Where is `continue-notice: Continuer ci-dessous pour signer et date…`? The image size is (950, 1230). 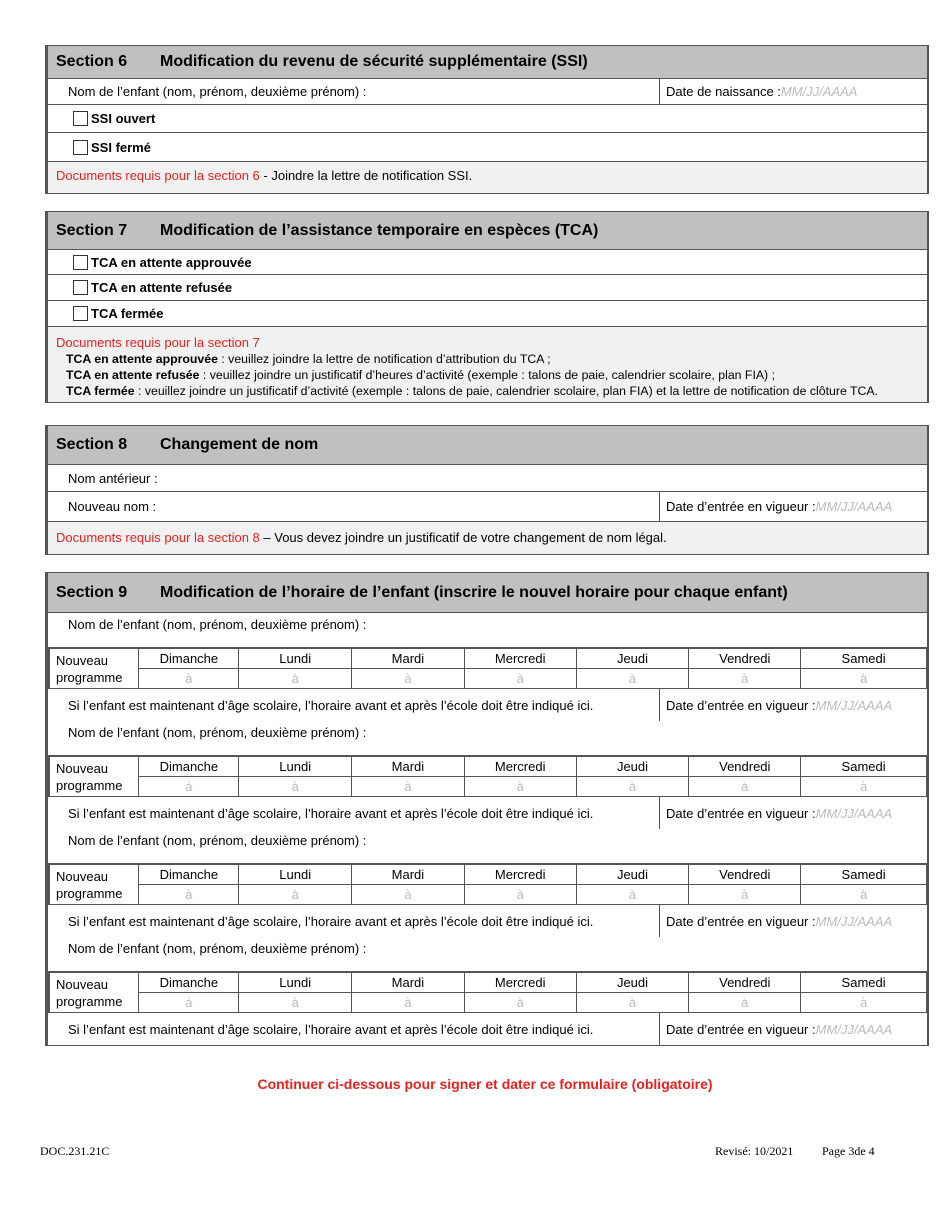
continue-notice: Continuer ci-dessous pour signer et date… is located at coordinates (485, 1084).